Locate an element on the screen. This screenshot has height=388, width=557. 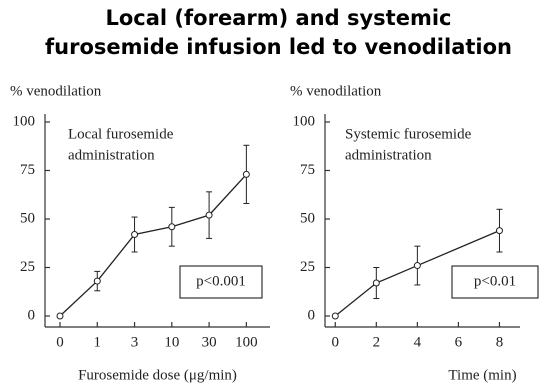
annotation: Local furosemide is located at coordinates (121, 134).